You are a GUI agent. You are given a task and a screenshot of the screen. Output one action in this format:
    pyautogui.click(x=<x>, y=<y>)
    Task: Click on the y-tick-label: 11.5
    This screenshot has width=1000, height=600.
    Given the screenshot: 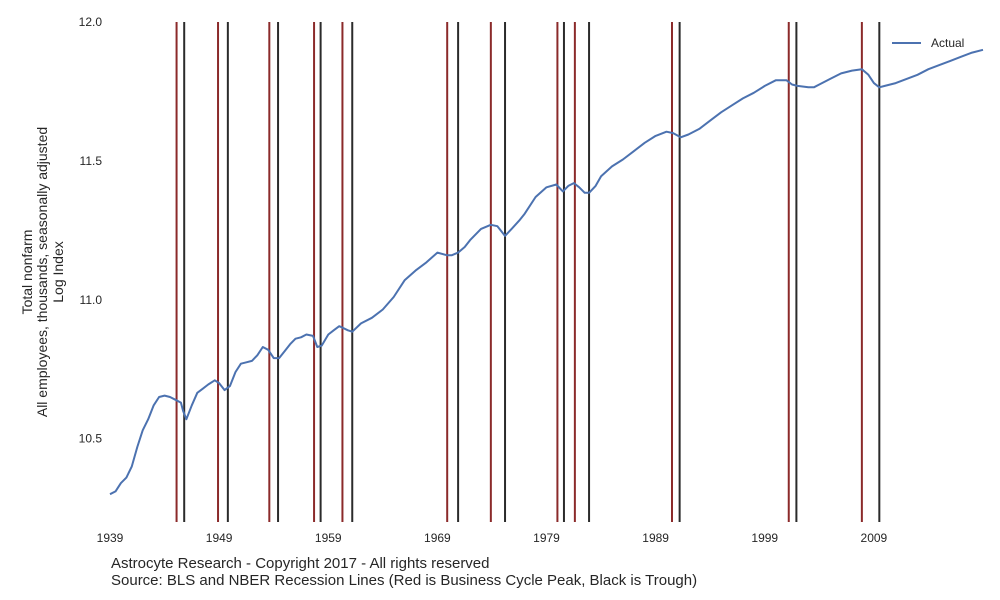 What is the action you would take?
    pyautogui.click(x=91, y=161)
    